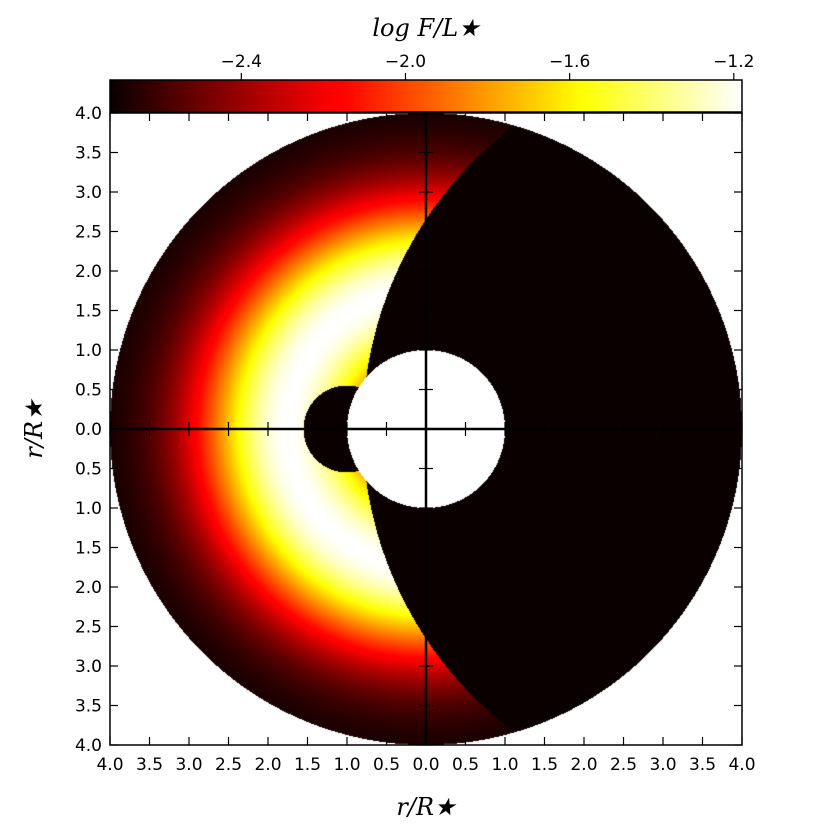  What do you see at coordinates (426, 28) in the screenshot?
I see `colorbar-label: log F/L★` at bounding box center [426, 28].